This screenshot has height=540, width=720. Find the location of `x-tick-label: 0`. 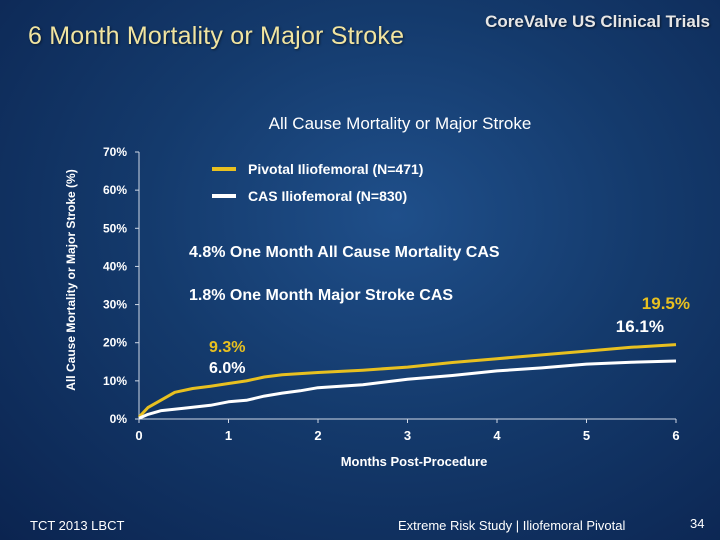

x-tick-label: 0 is located at coordinates (138, 435).